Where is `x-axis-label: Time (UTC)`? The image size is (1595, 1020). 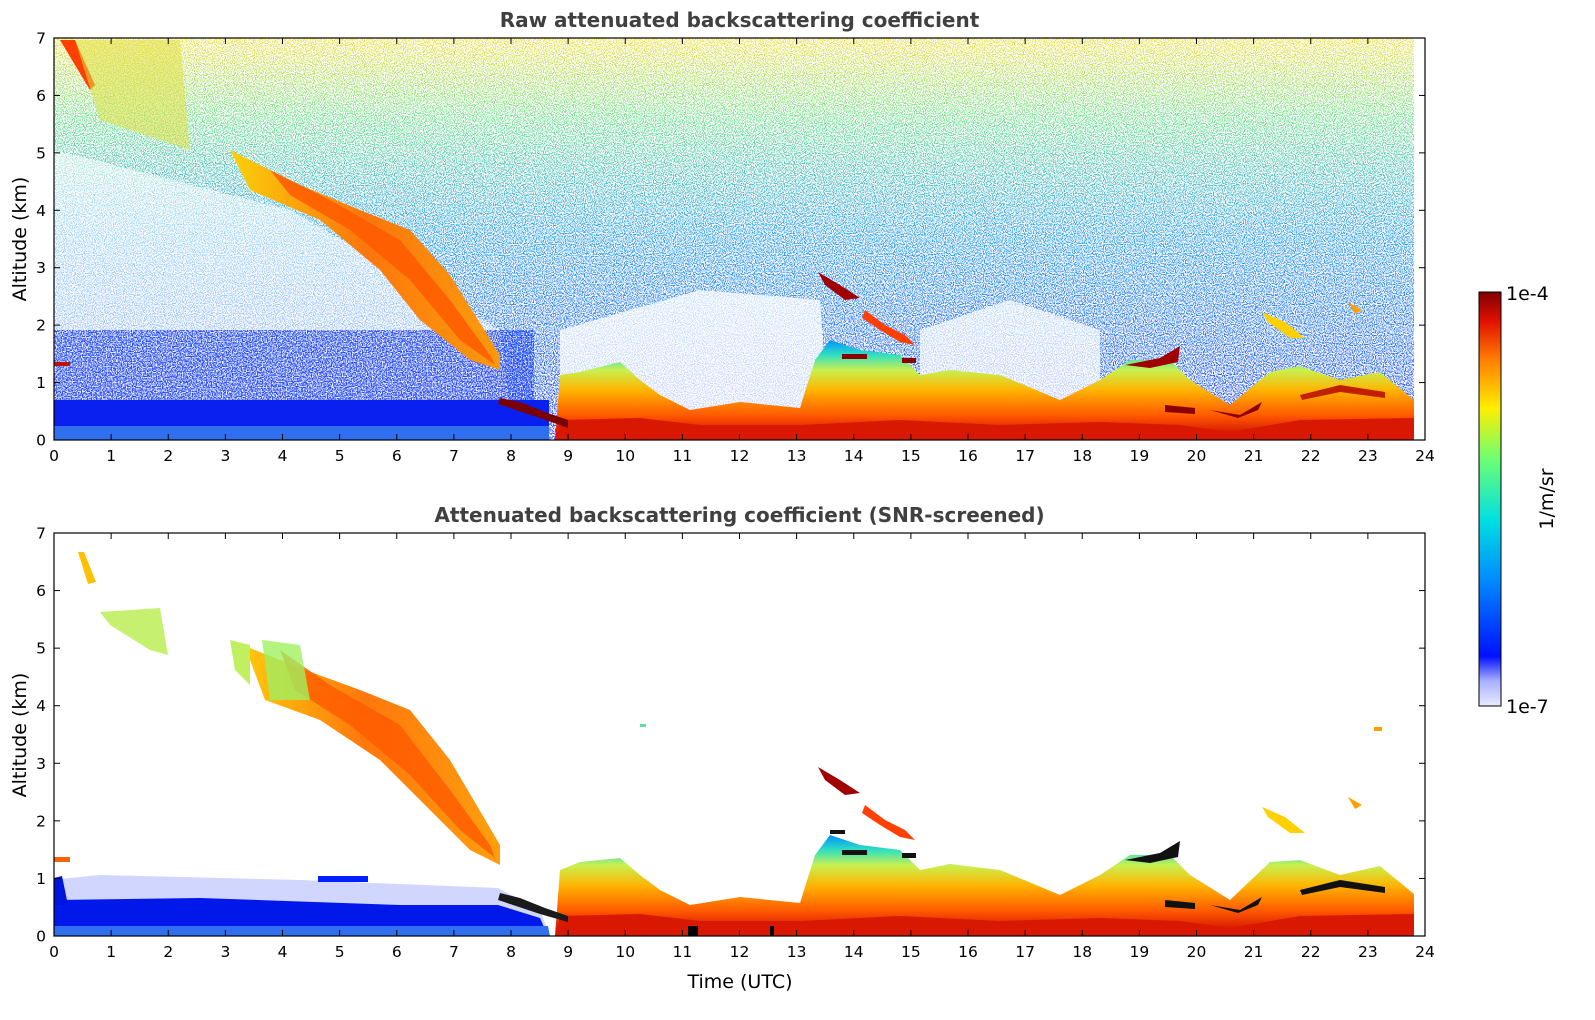
x-axis-label: Time (UTC) is located at coordinates (739, 982).